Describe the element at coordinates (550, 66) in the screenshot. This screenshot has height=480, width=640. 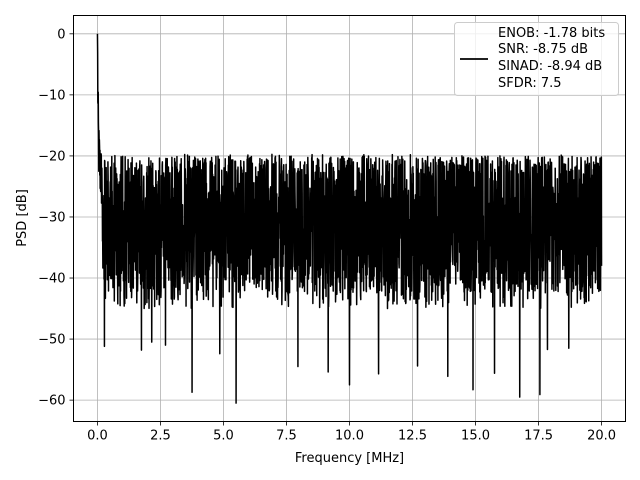
I see `legend-entry-sinad: SINAD: -8.94 dB` at that location.